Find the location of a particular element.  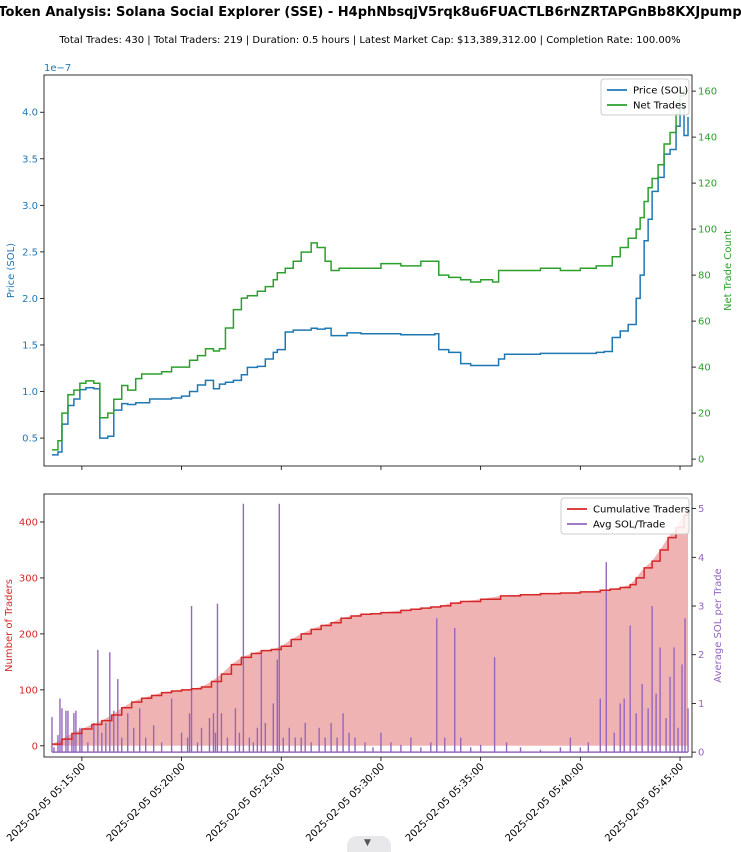

y2-tick-label: 3 is located at coordinates (701, 607).